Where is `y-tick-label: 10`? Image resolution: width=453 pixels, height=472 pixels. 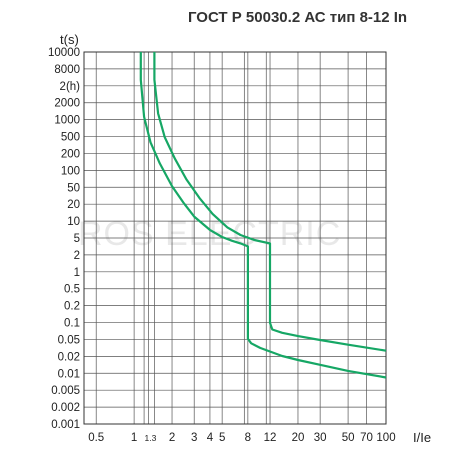
y-tick-label: 10 is located at coordinates (73, 222).